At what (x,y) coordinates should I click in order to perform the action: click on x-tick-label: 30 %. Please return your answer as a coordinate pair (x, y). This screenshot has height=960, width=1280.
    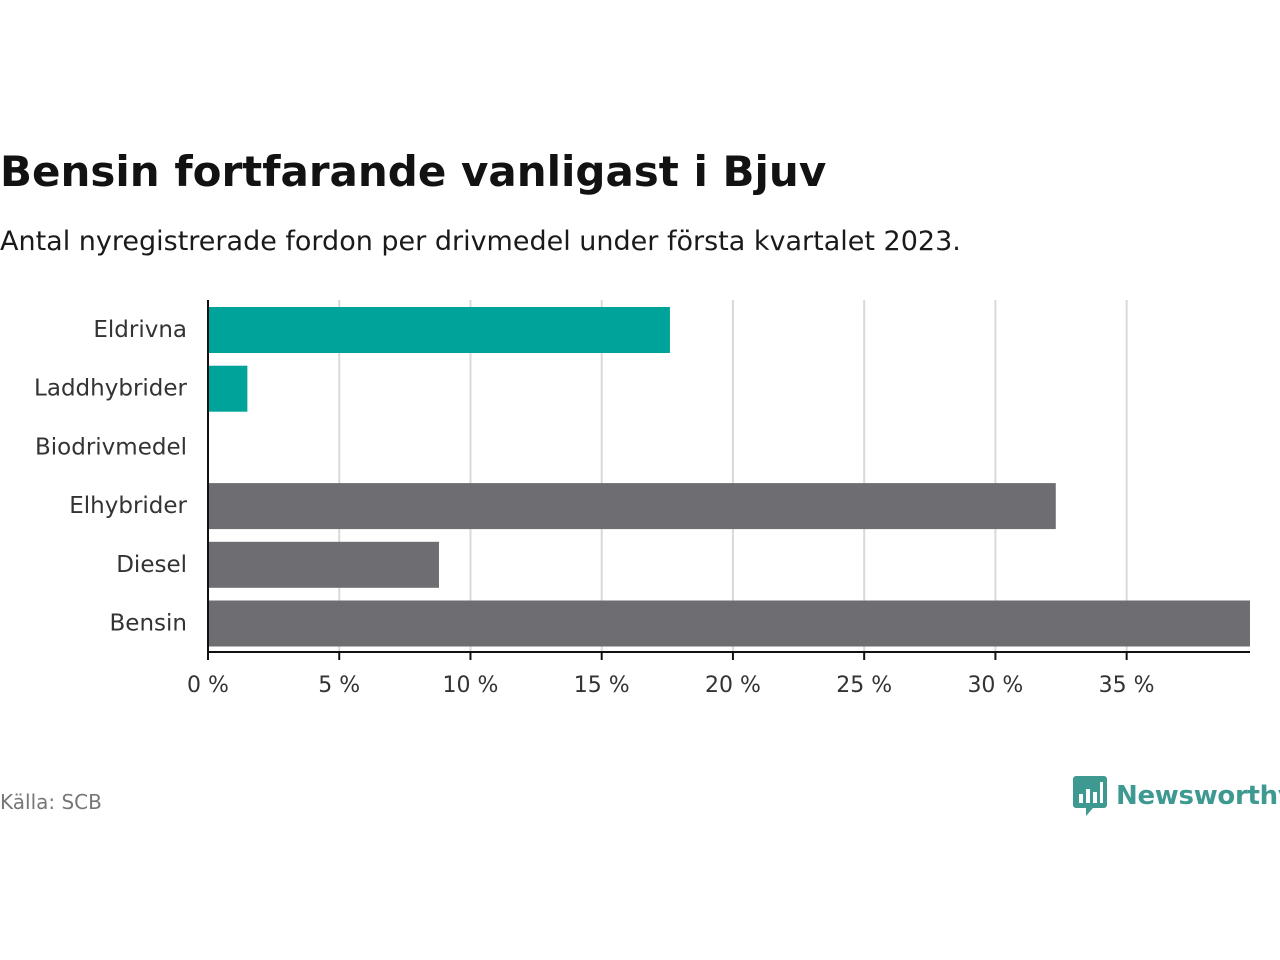
    Looking at the image, I should click on (995, 685).